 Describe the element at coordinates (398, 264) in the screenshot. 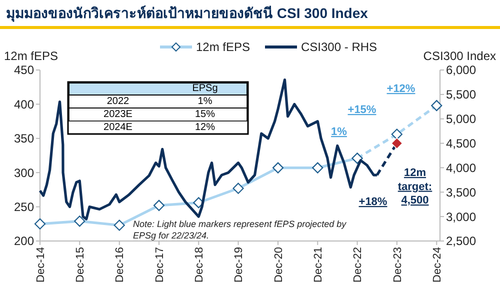

I see `x-tick-label: Dec-23` at that location.